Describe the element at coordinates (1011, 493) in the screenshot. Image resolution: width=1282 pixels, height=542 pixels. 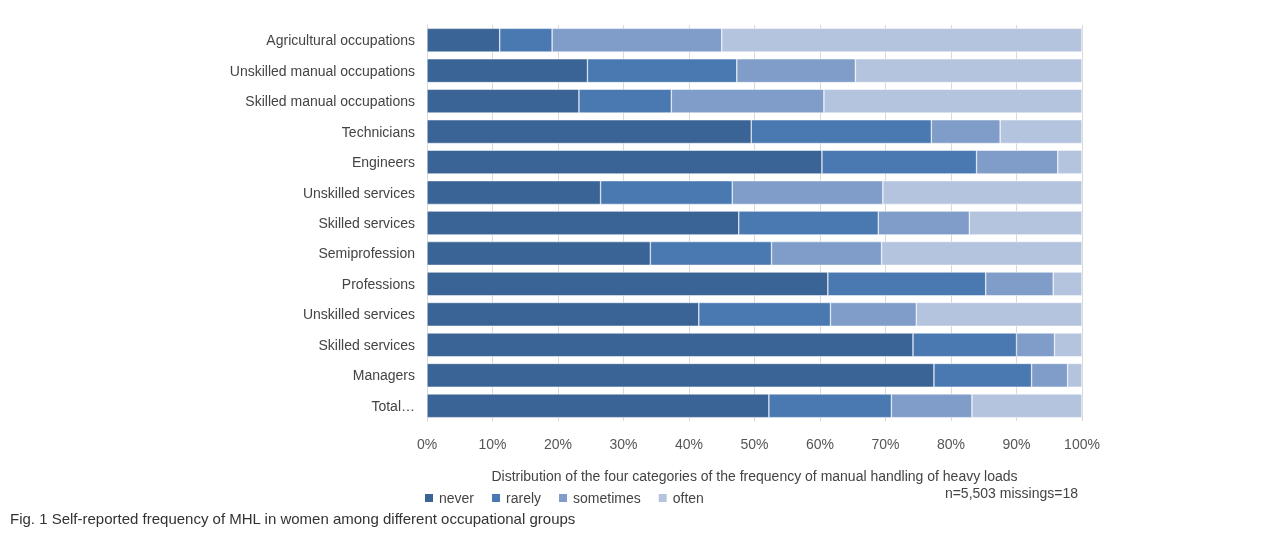
I see `text: n=5,503 missings=18` at that location.